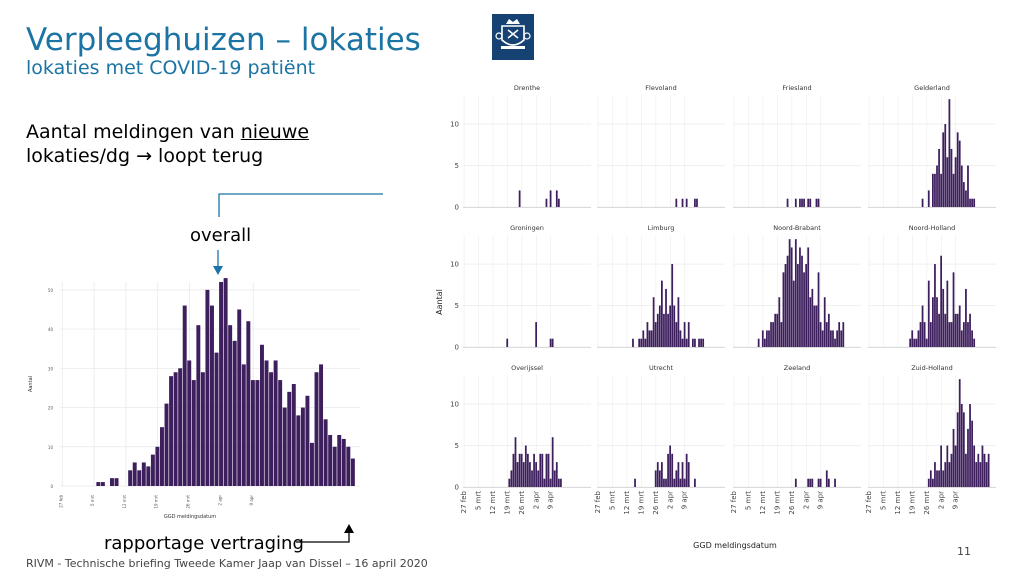 The height and width of the screenshot is (576, 1024). I want to click on overall-y-tick-label: 50, so click(51, 290).